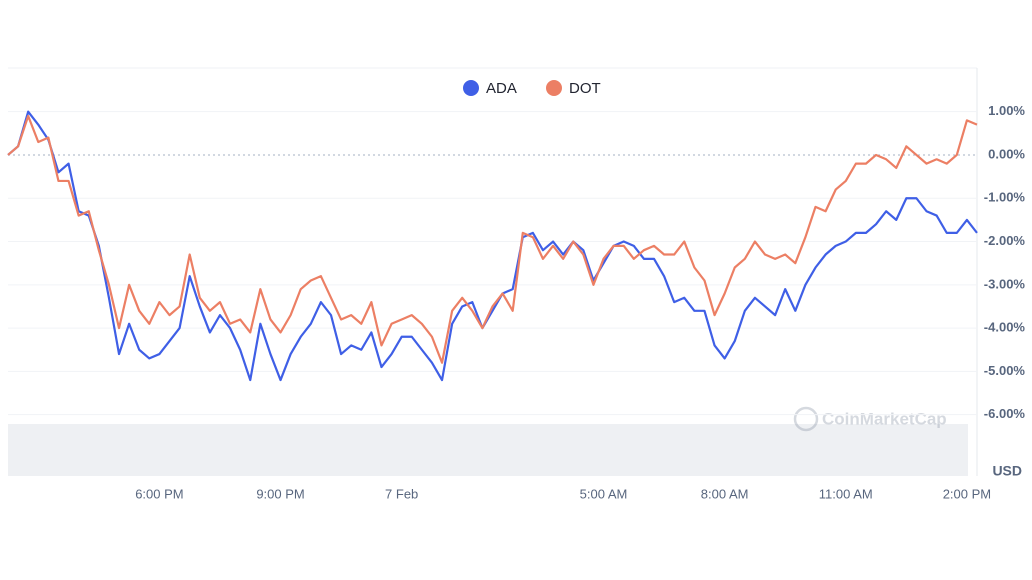 The height and width of the screenshot is (580, 1032). I want to click on y-tick-label: 1.00%, so click(1006, 110).